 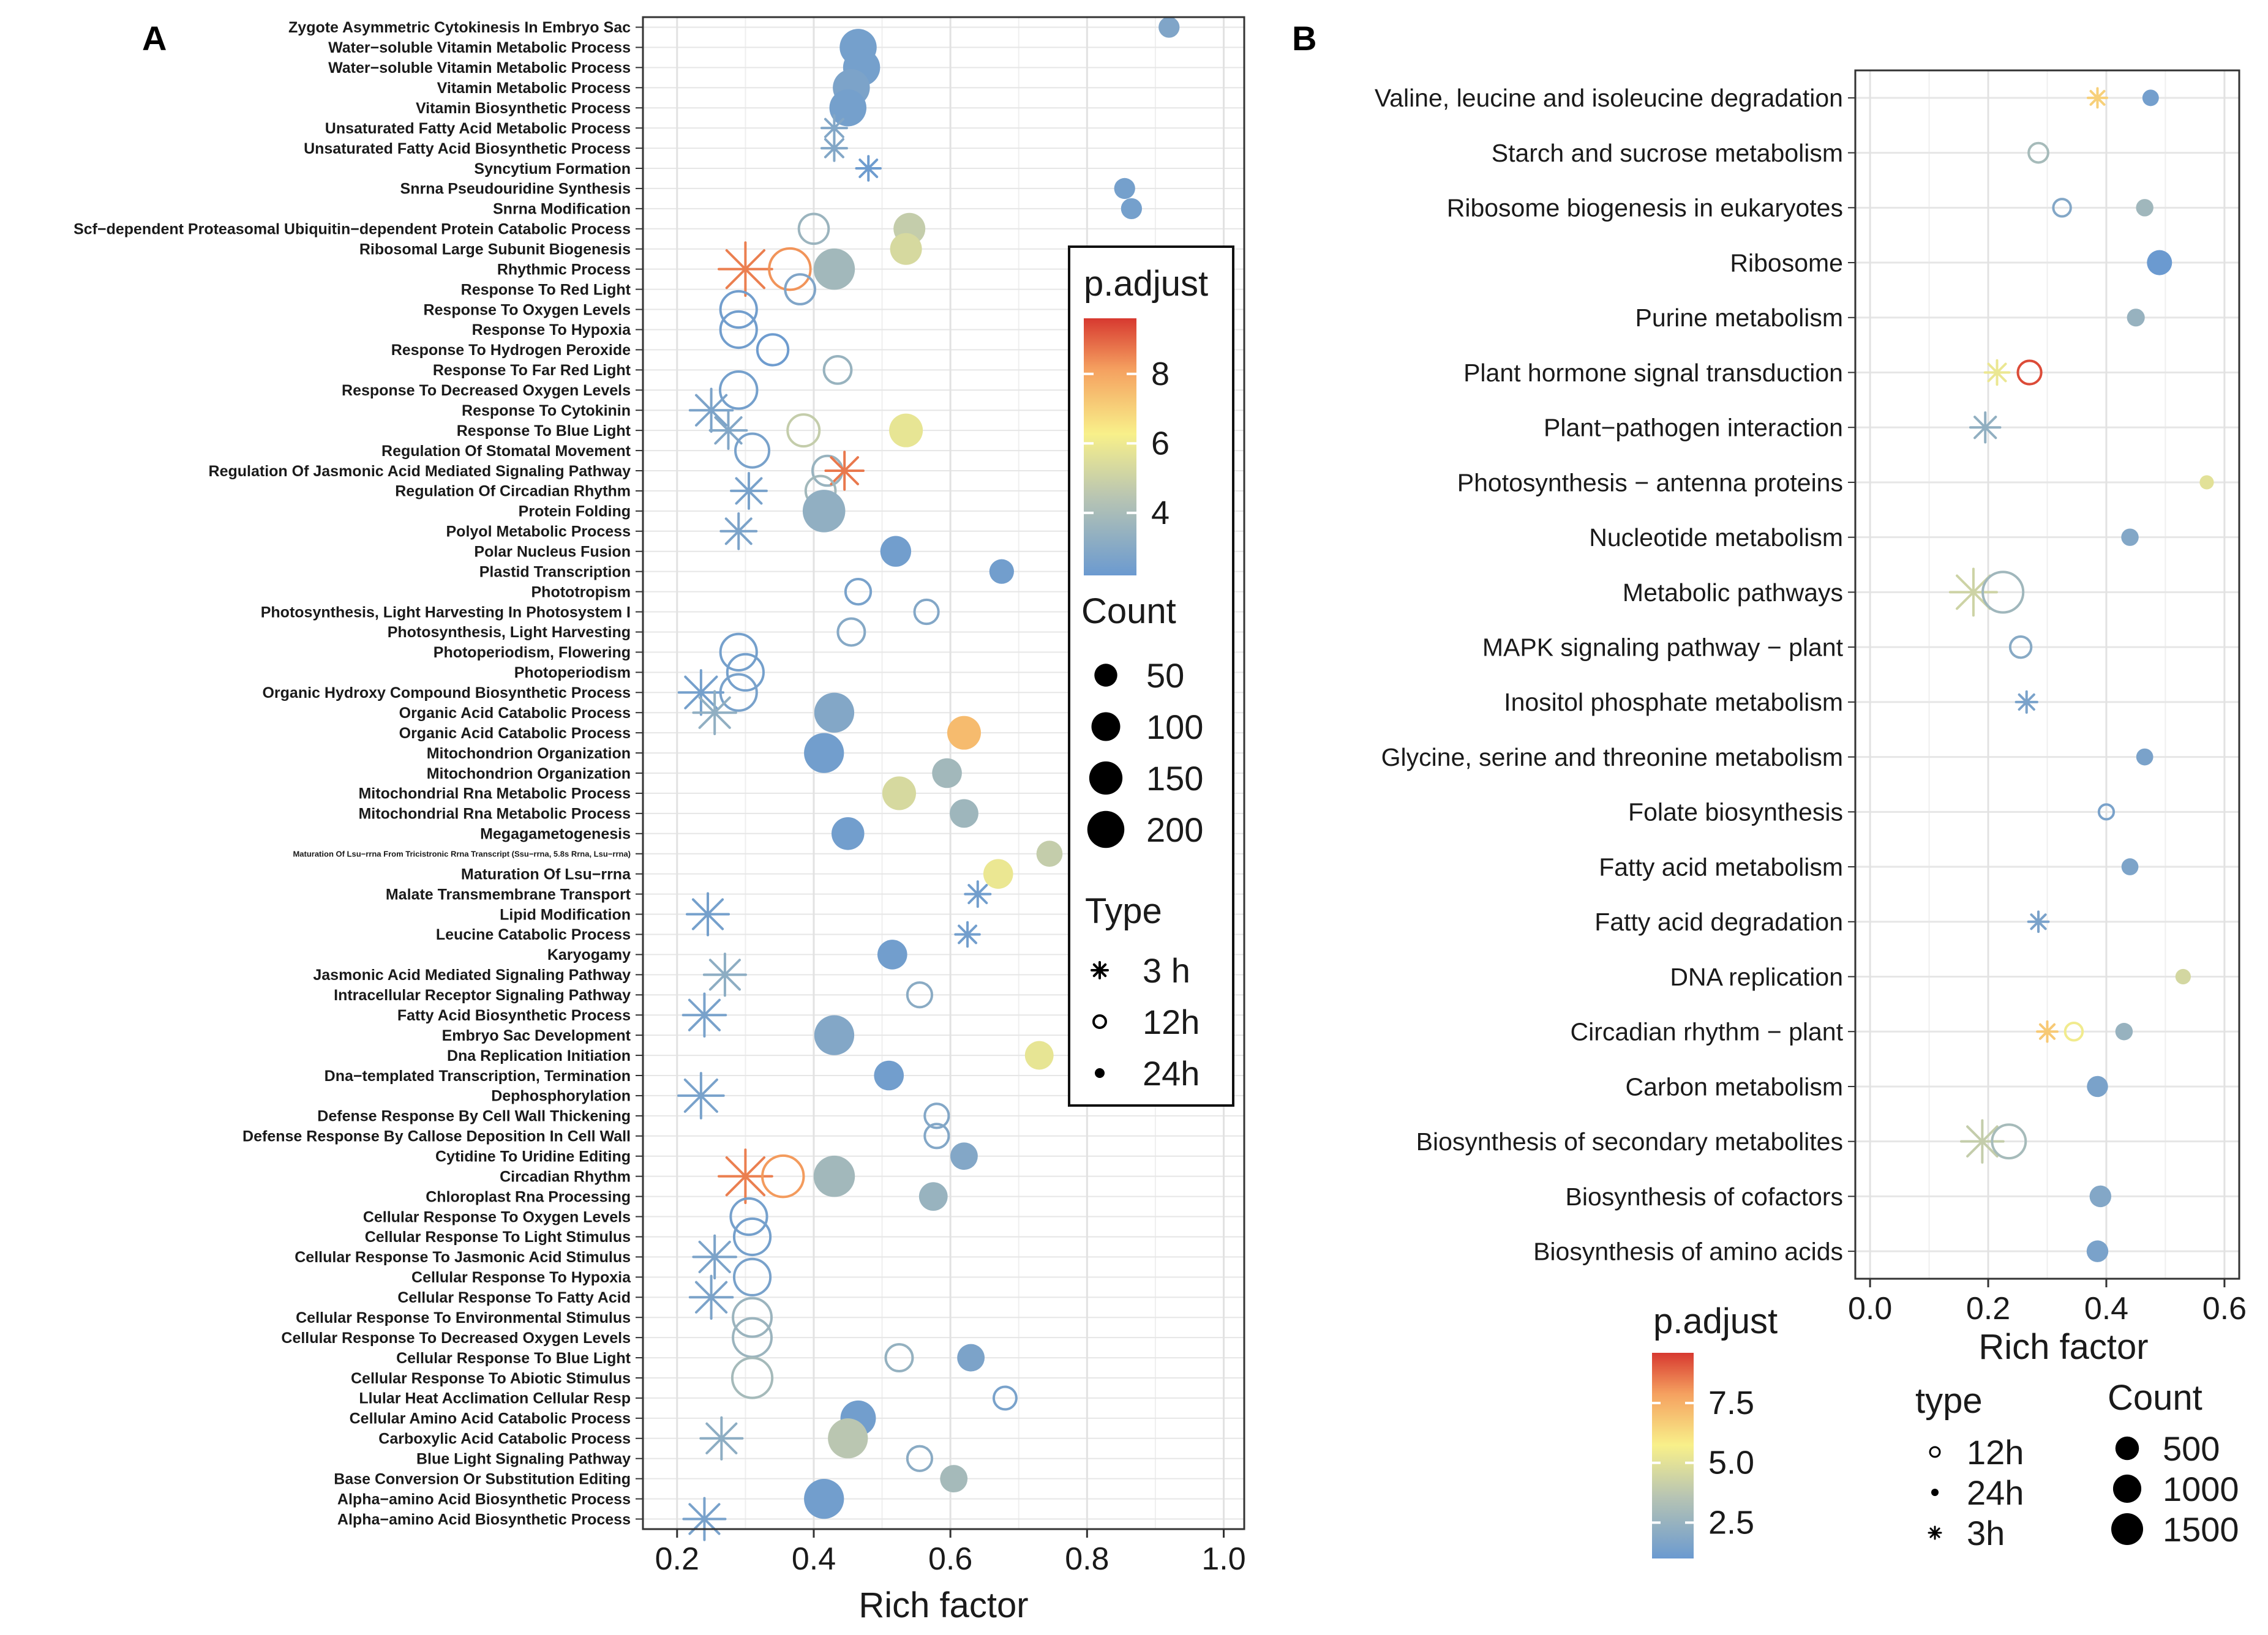 I want to click on category-label: Response To Hydrogen Peroxide, so click(x=511, y=350).